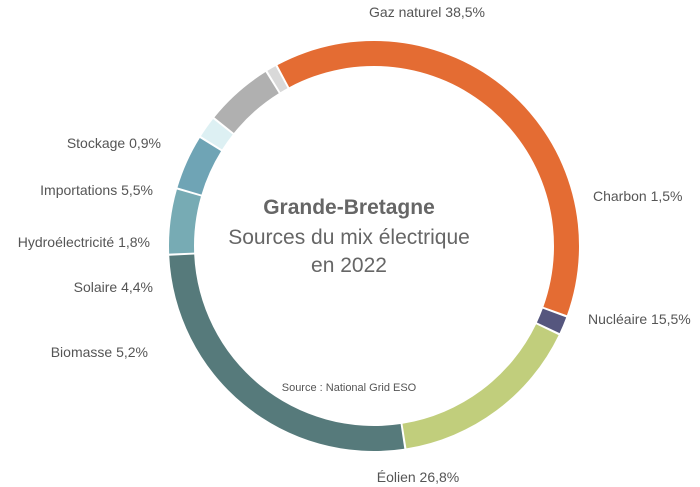 The height and width of the screenshot is (487, 700). Describe the element at coordinates (185, 221) in the screenshot. I see `slice-biomasse` at that location.